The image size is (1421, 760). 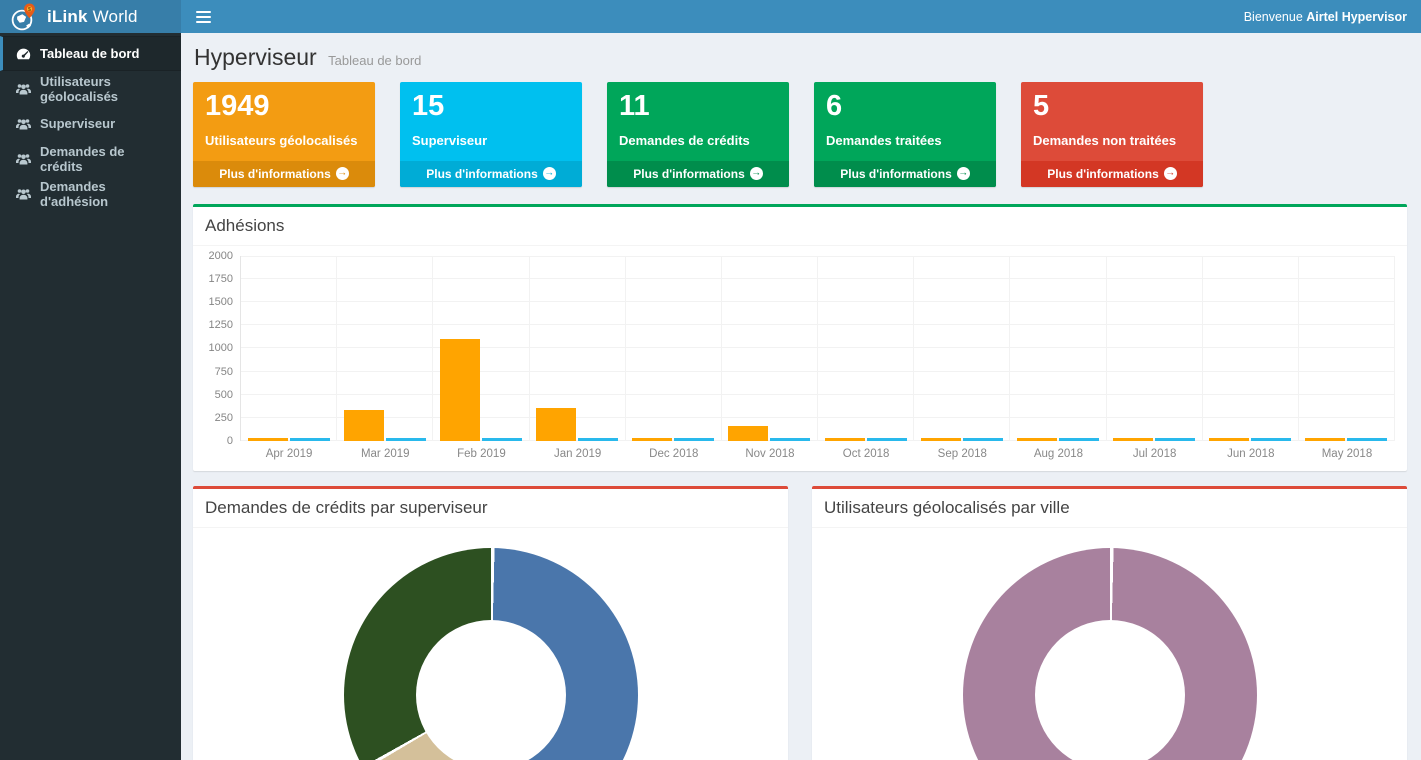 What do you see at coordinates (962, 453) in the screenshot?
I see `x-tick-label: Sep 2018` at bounding box center [962, 453].